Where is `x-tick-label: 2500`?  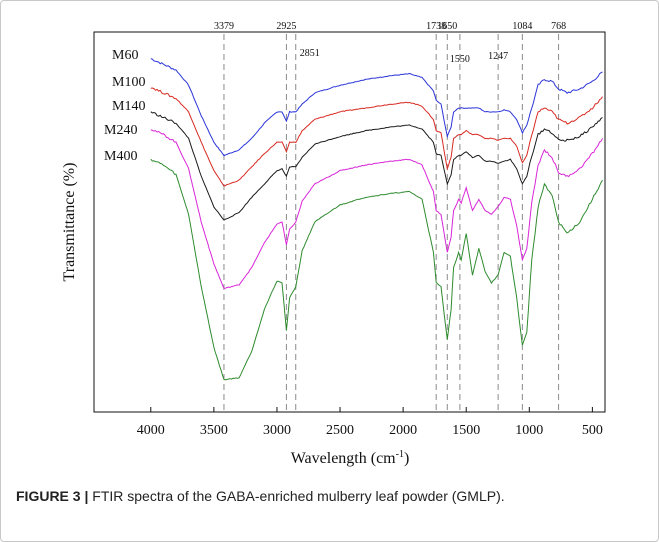
x-tick-label: 2500 is located at coordinates (340, 430).